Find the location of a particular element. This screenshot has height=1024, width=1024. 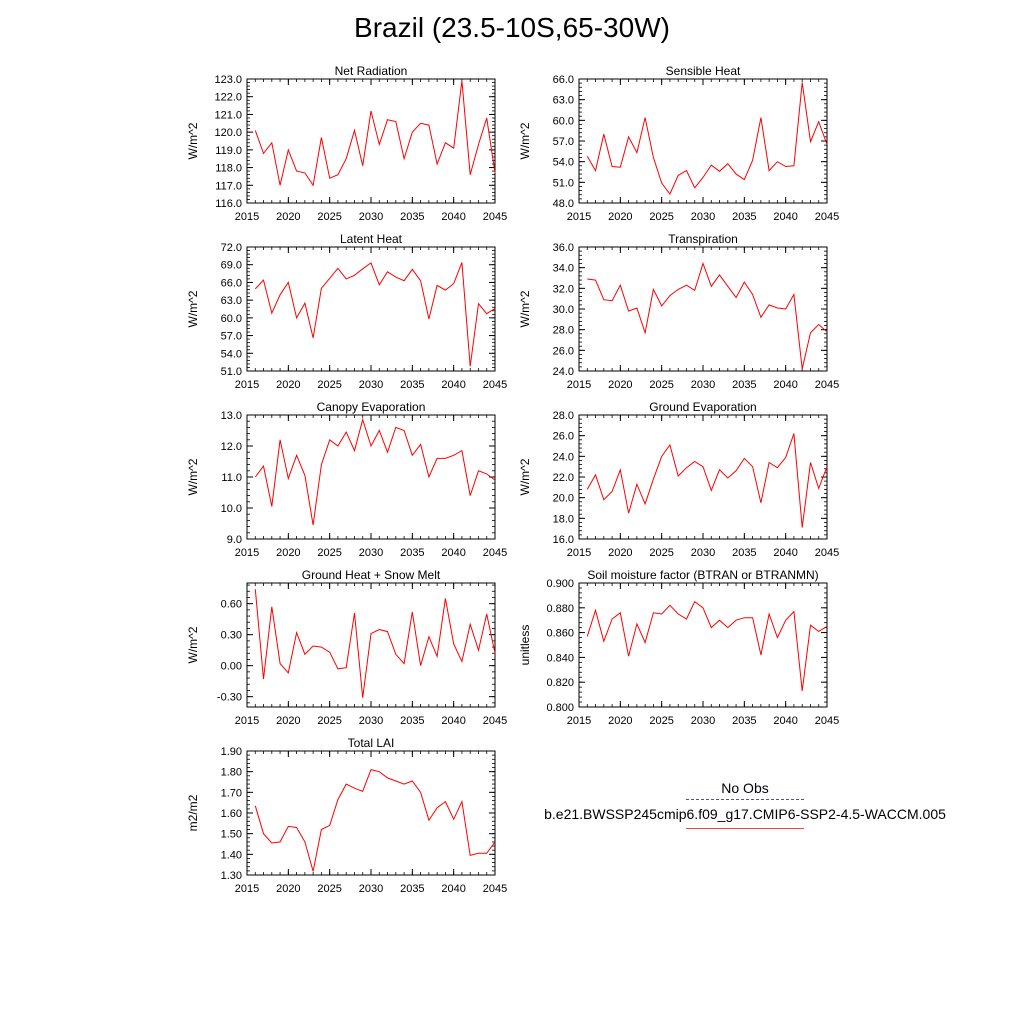

y-tick-label: 51.0 is located at coordinates (563, 183).